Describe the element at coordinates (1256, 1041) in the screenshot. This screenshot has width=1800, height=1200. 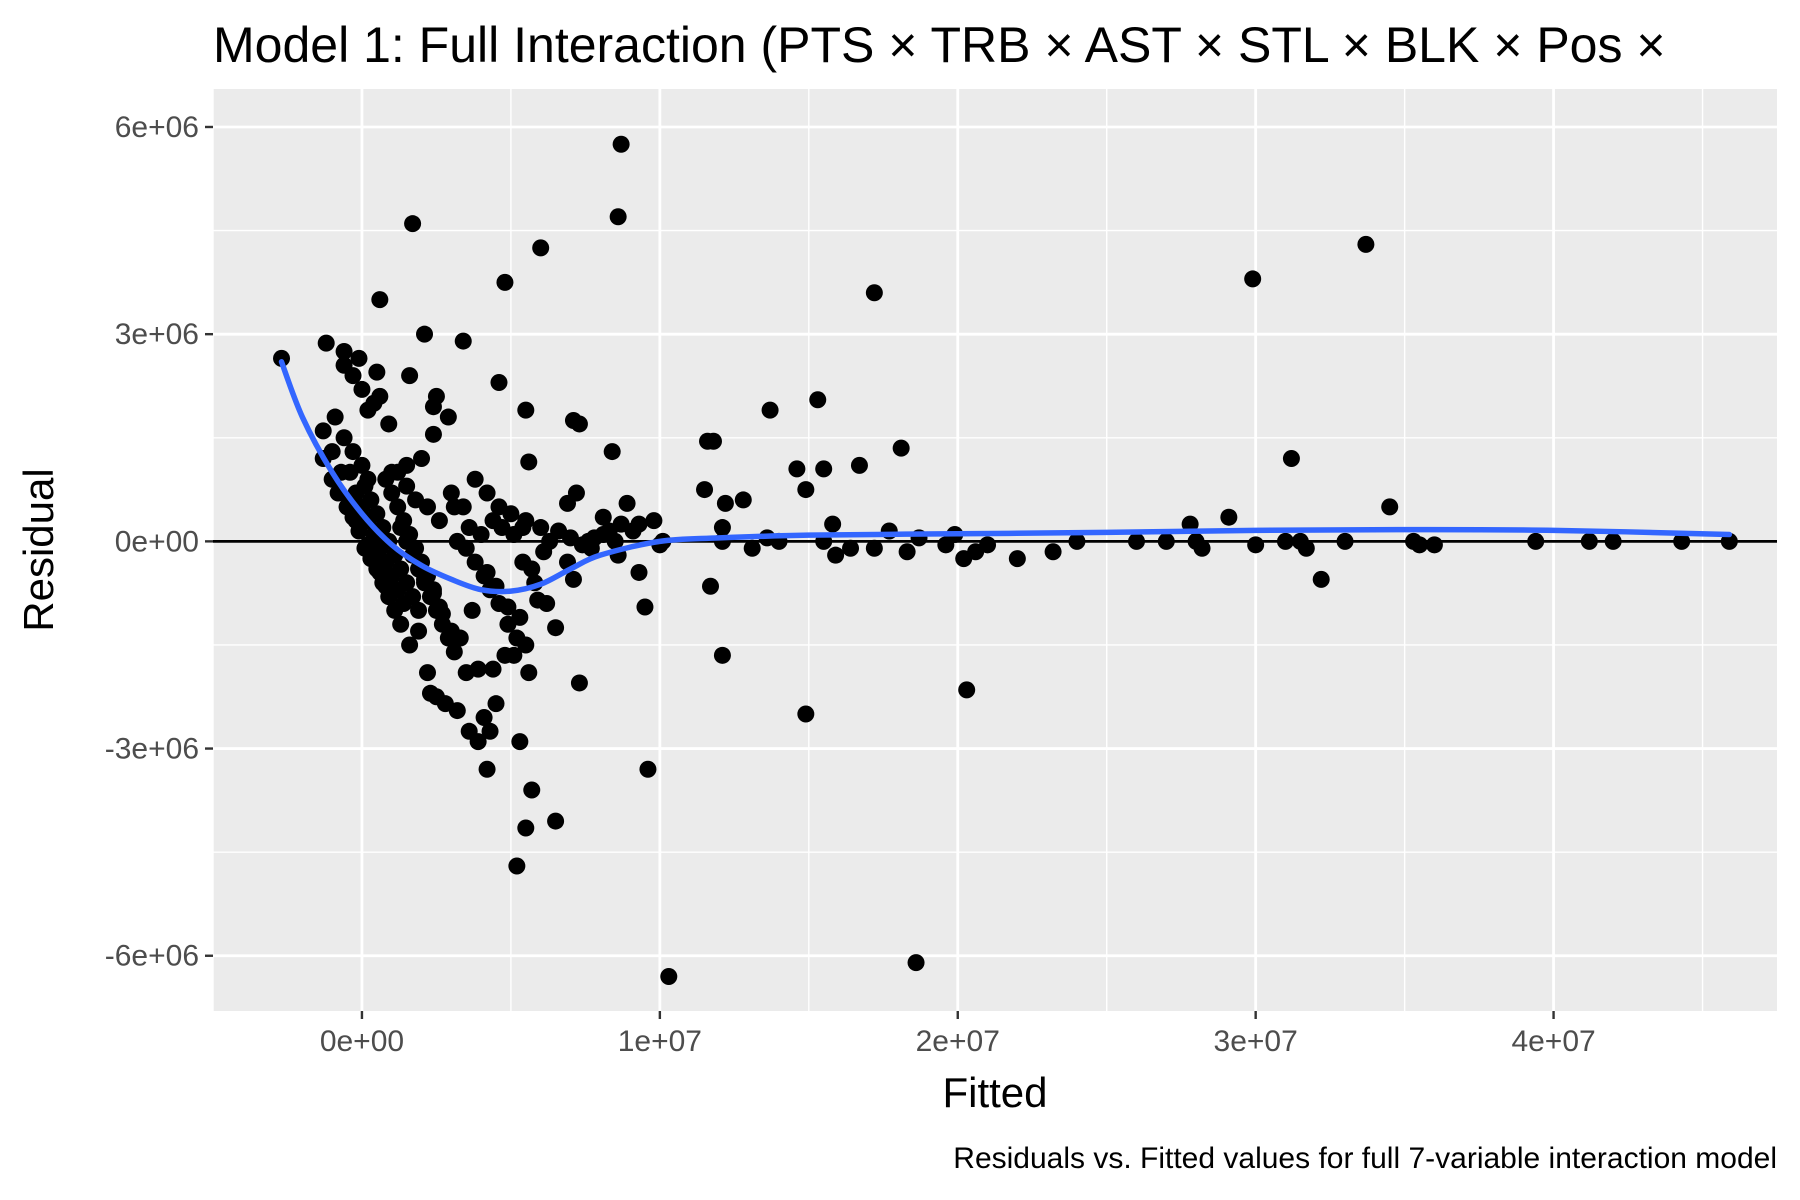
I see `x-tick-label: 3e+07` at that location.